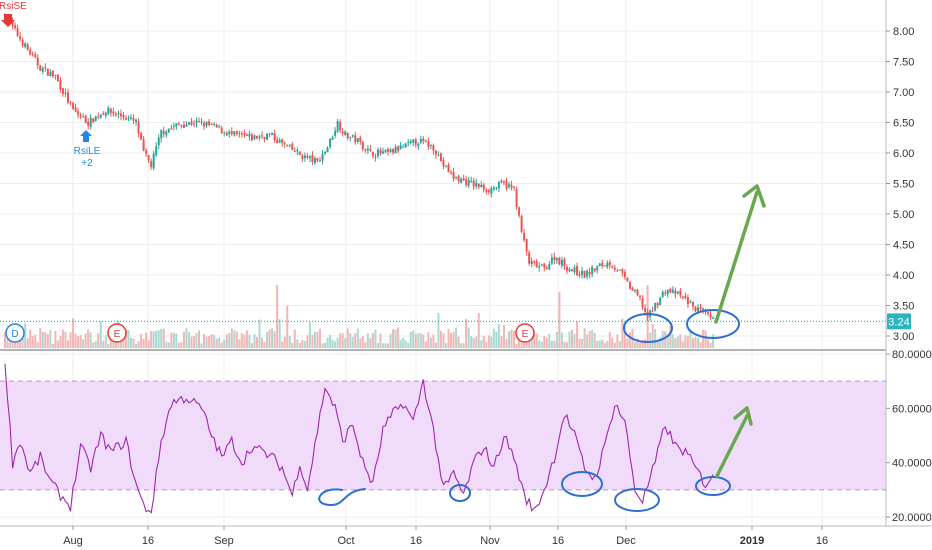 The width and height of the screenshot is (932, 550). I want to click on price-tick-label: 6.50, so click(903, 124).